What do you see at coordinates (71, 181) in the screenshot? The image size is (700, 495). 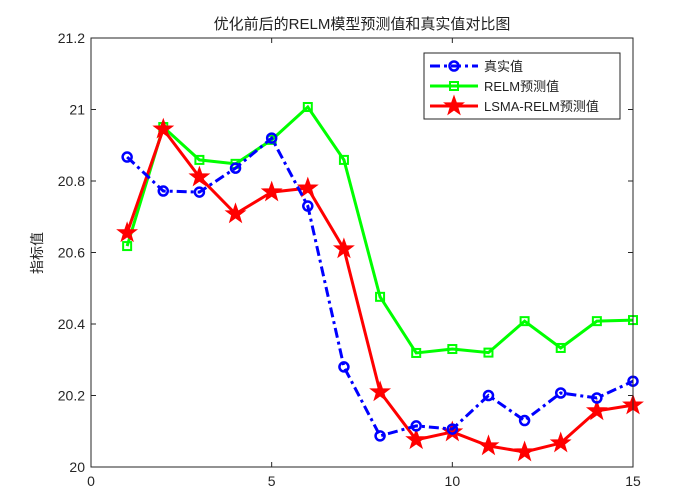 I see `y-tick-label: 20.8` at bounding box center [71, 181].